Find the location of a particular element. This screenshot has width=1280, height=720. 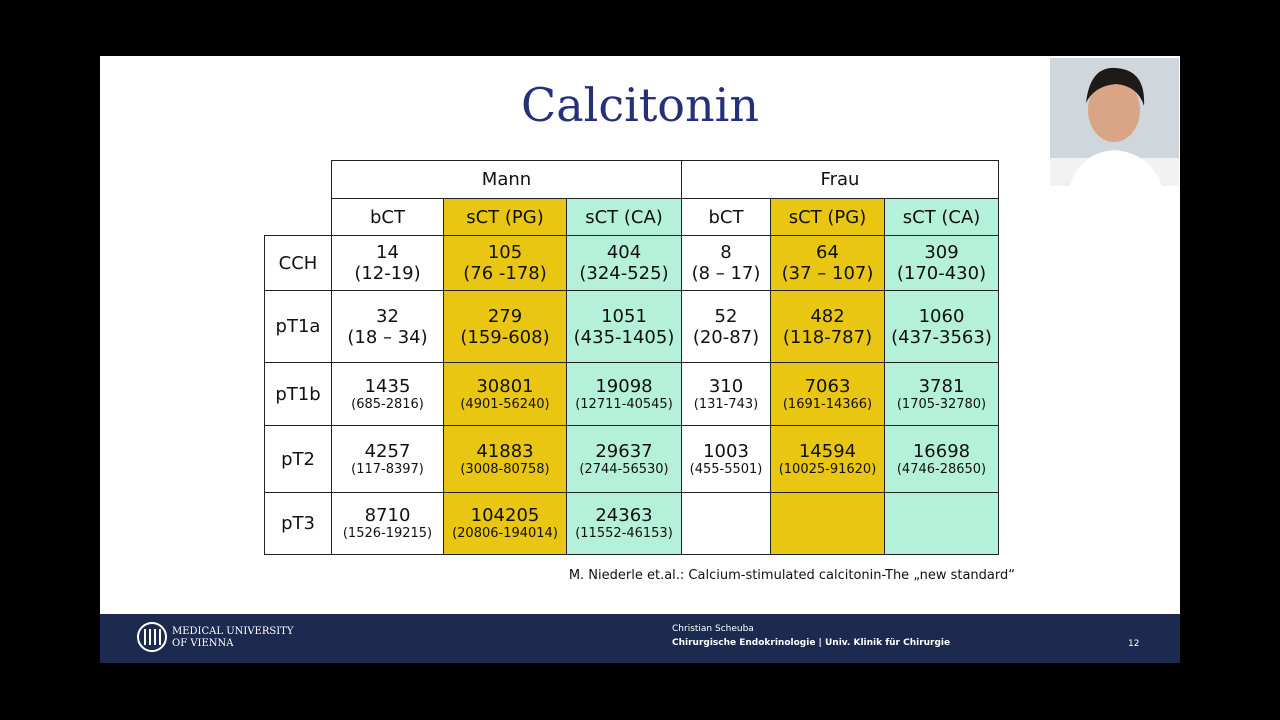

data-cell: 7063 (1691-14366) is located at coordinates (827, 394).